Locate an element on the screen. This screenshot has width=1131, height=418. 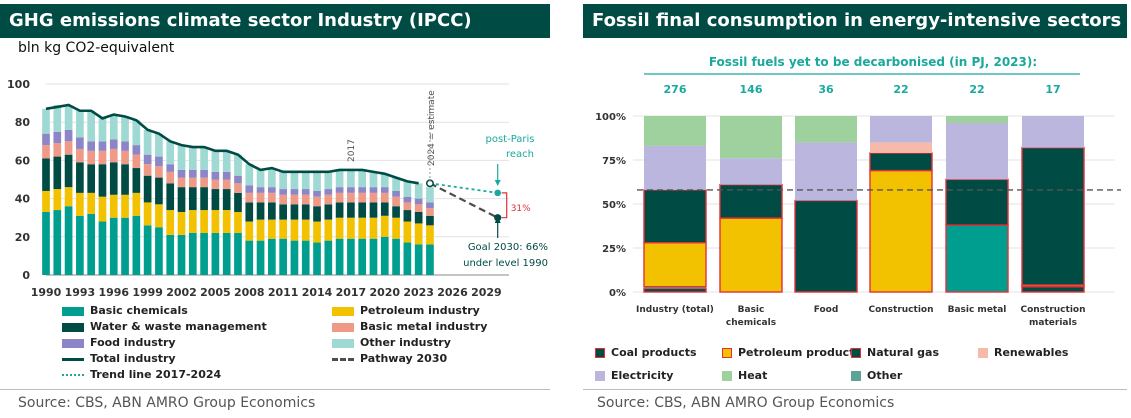
legend-item: Coal products is located at coordinates (646, 353).